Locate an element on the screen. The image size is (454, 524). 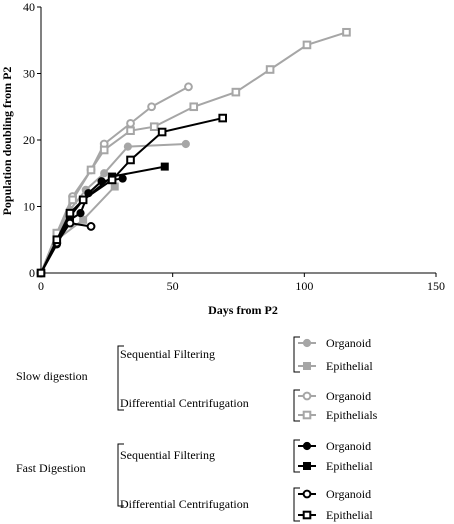
x-tick-label: 50 is located at coordinates (173, 286).